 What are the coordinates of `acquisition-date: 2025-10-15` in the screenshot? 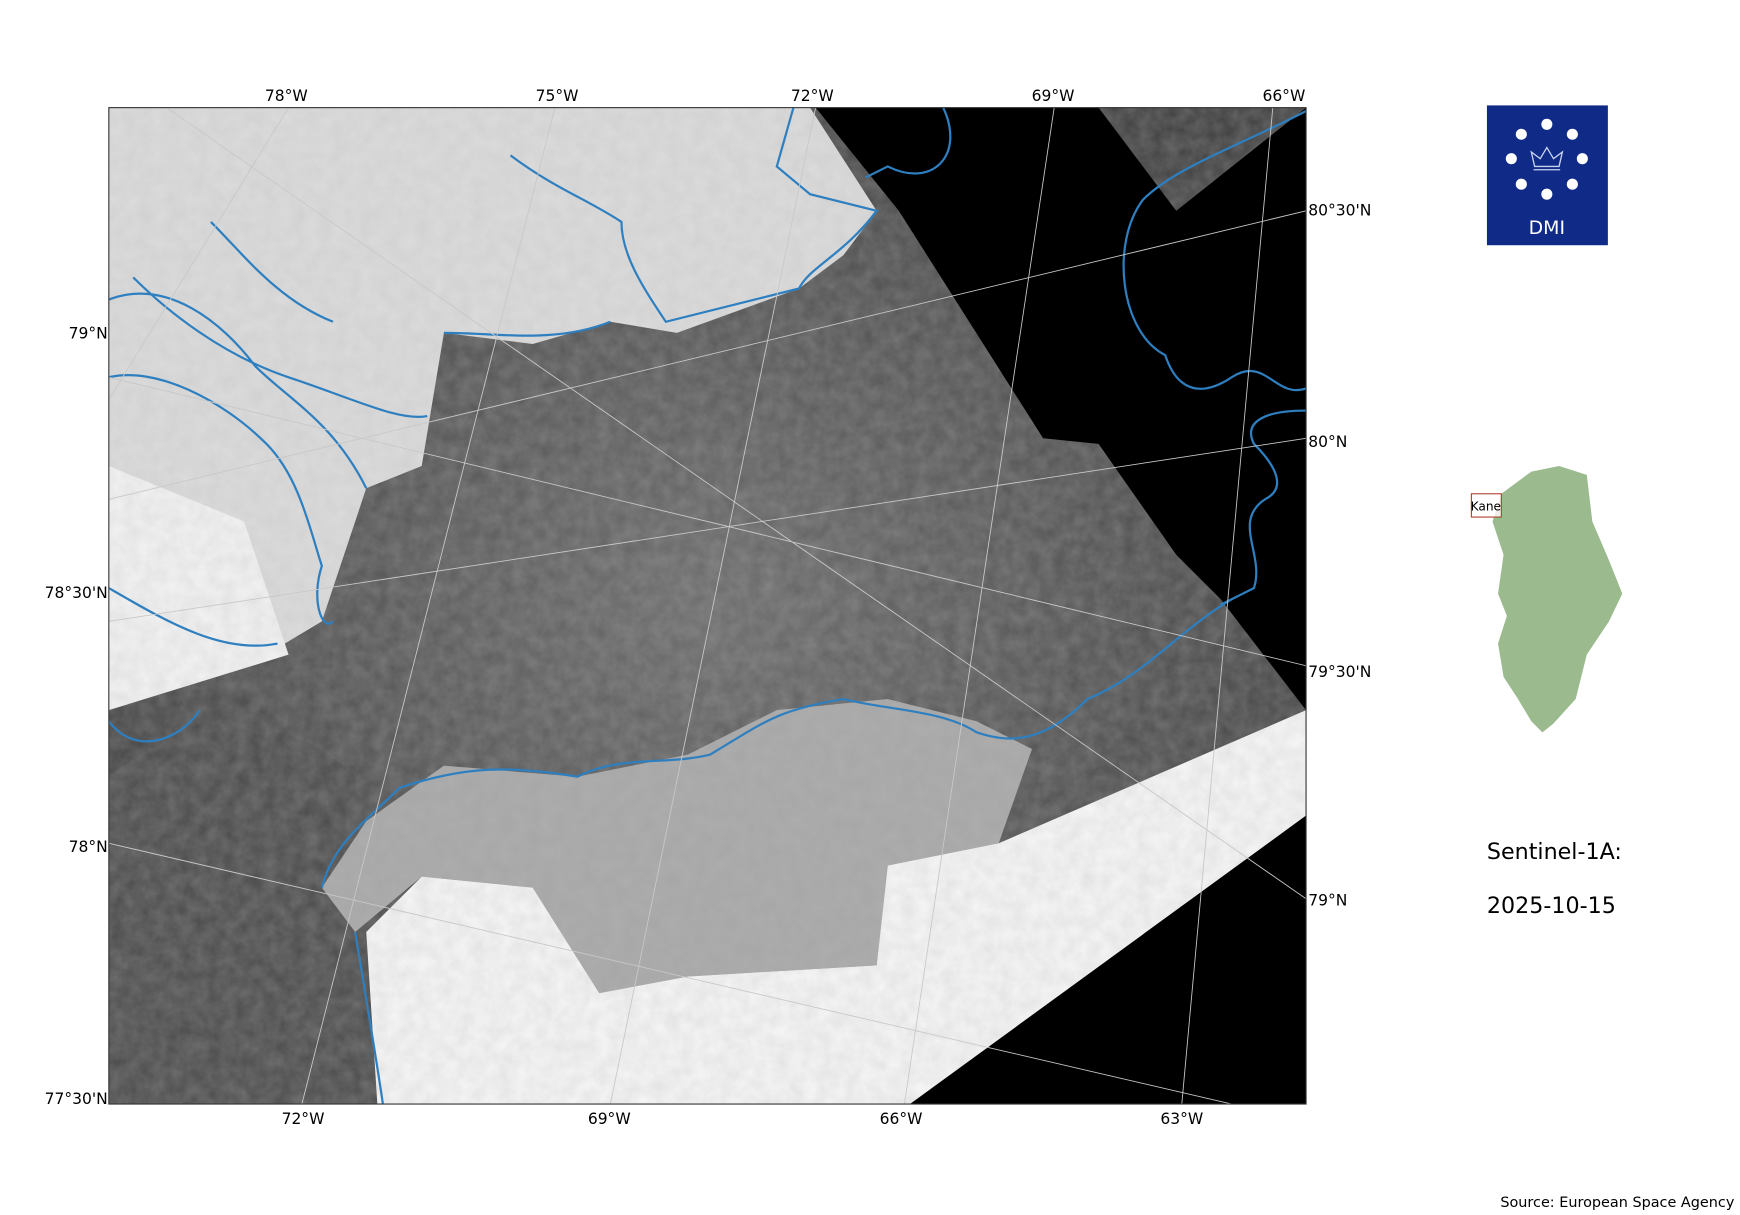 It's located at (1551, 906).